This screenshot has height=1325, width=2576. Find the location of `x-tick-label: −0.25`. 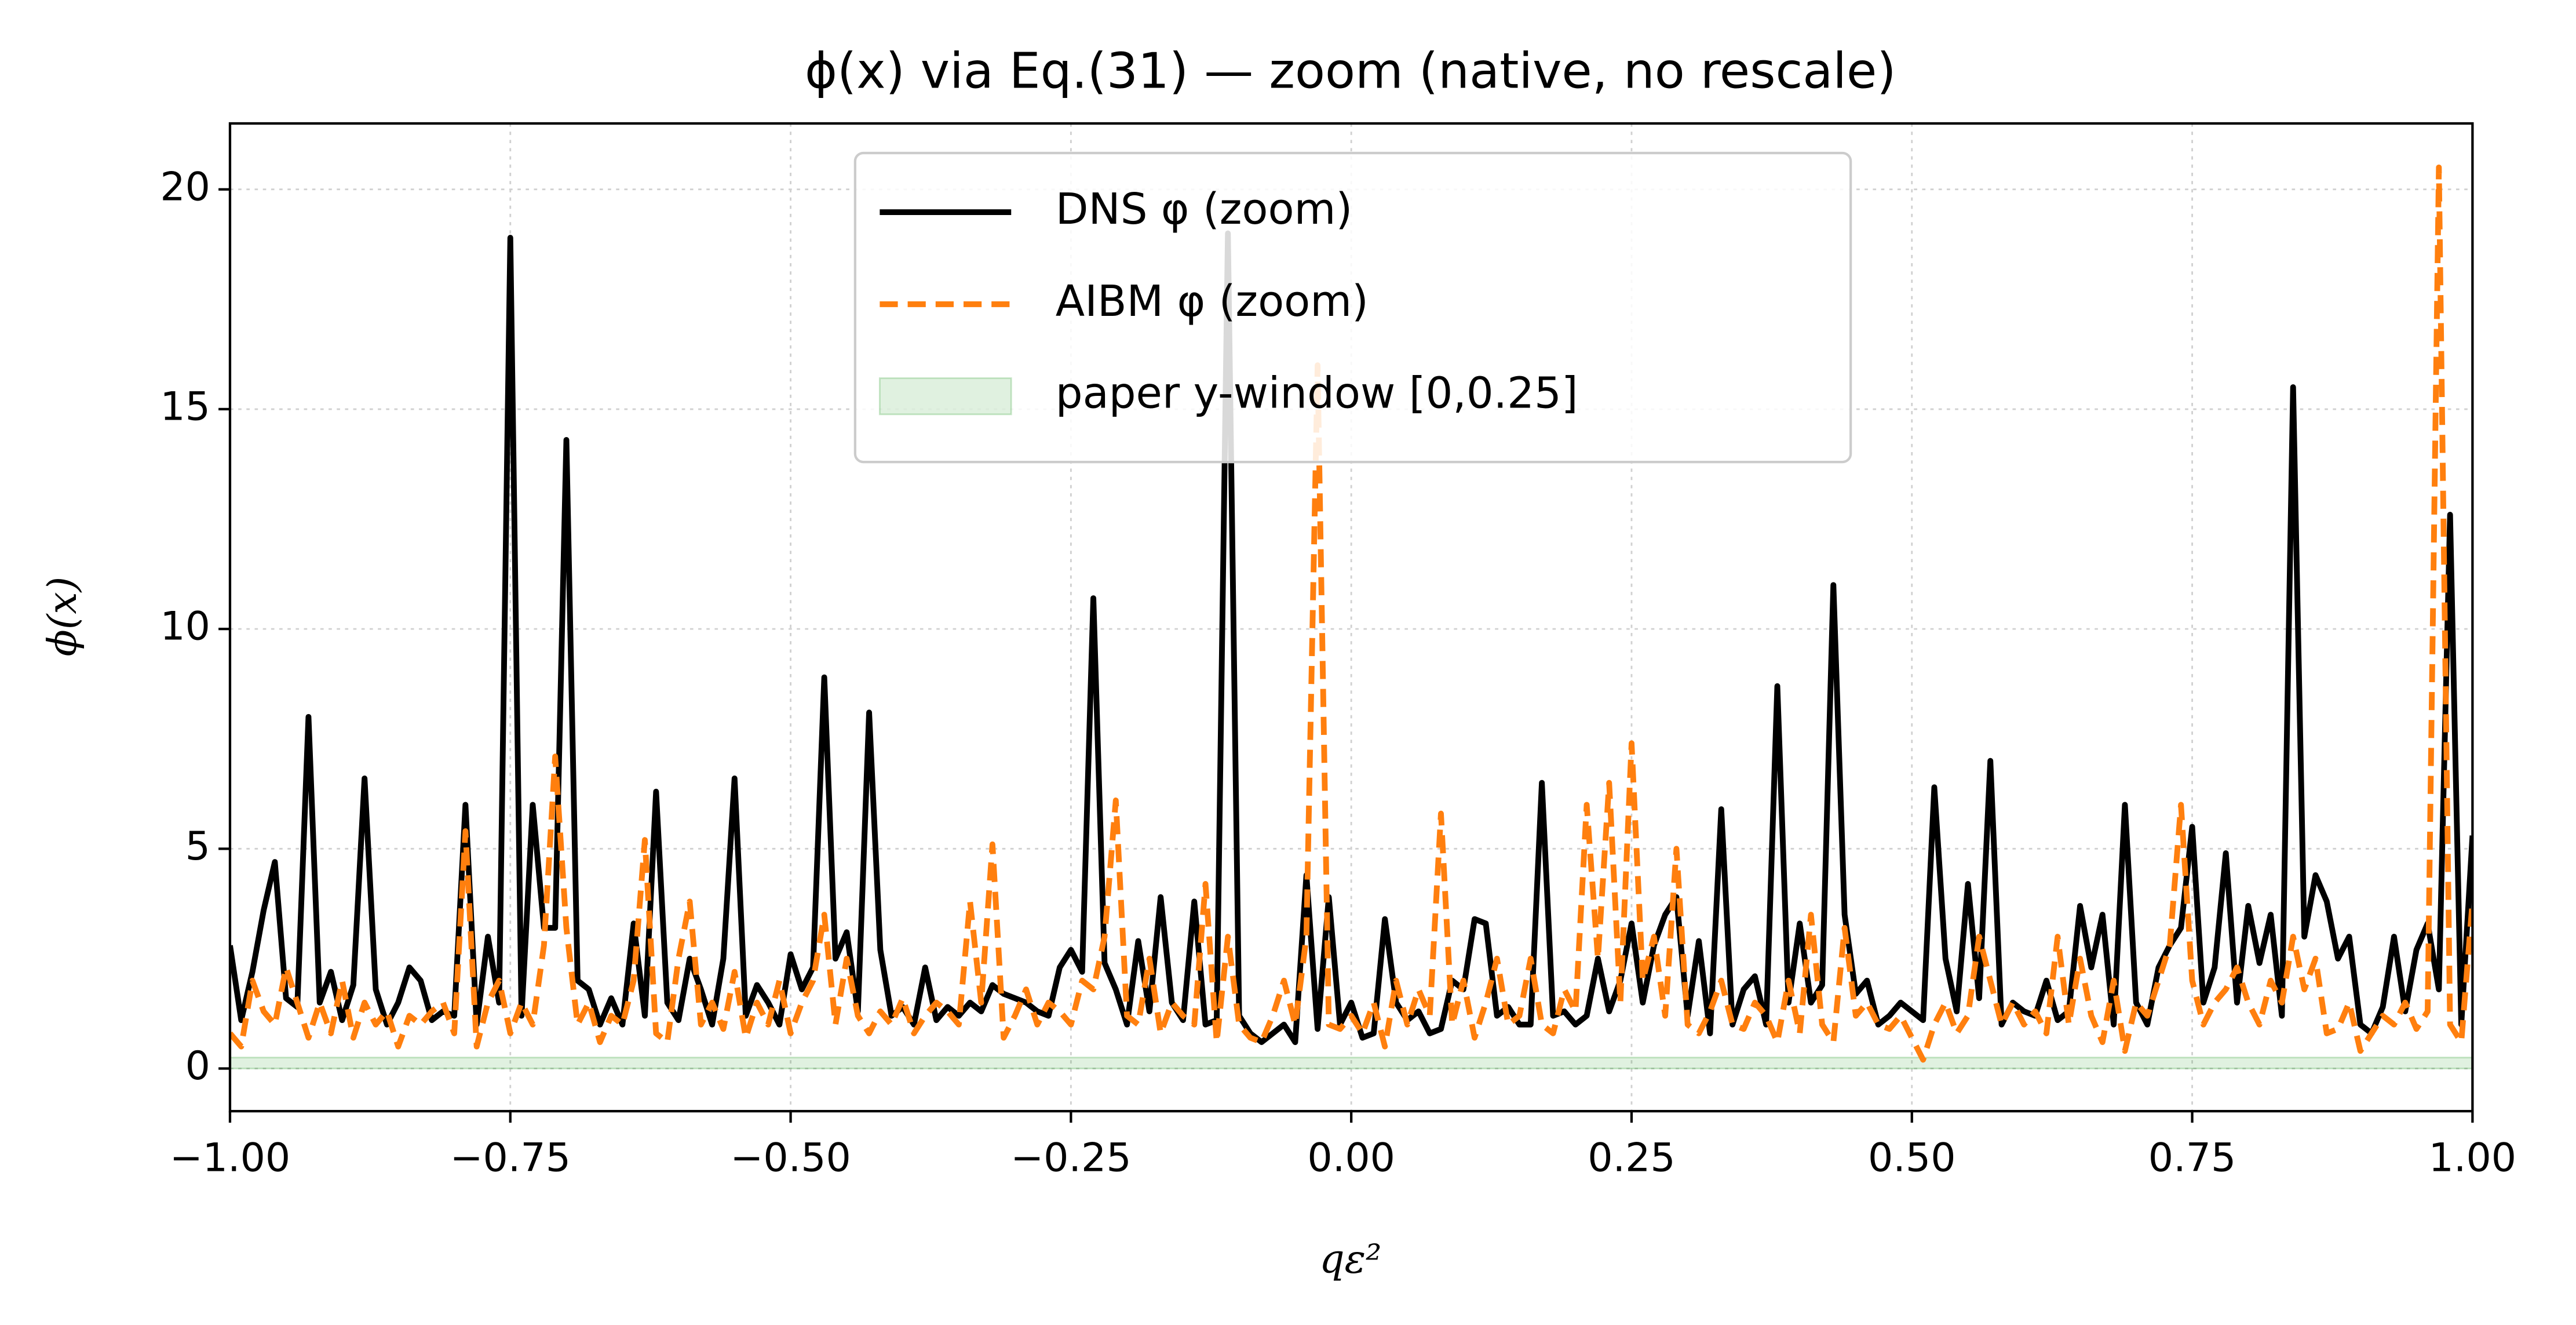

x-tick-label: −0.25 is located at coordinates (1071, 1158).